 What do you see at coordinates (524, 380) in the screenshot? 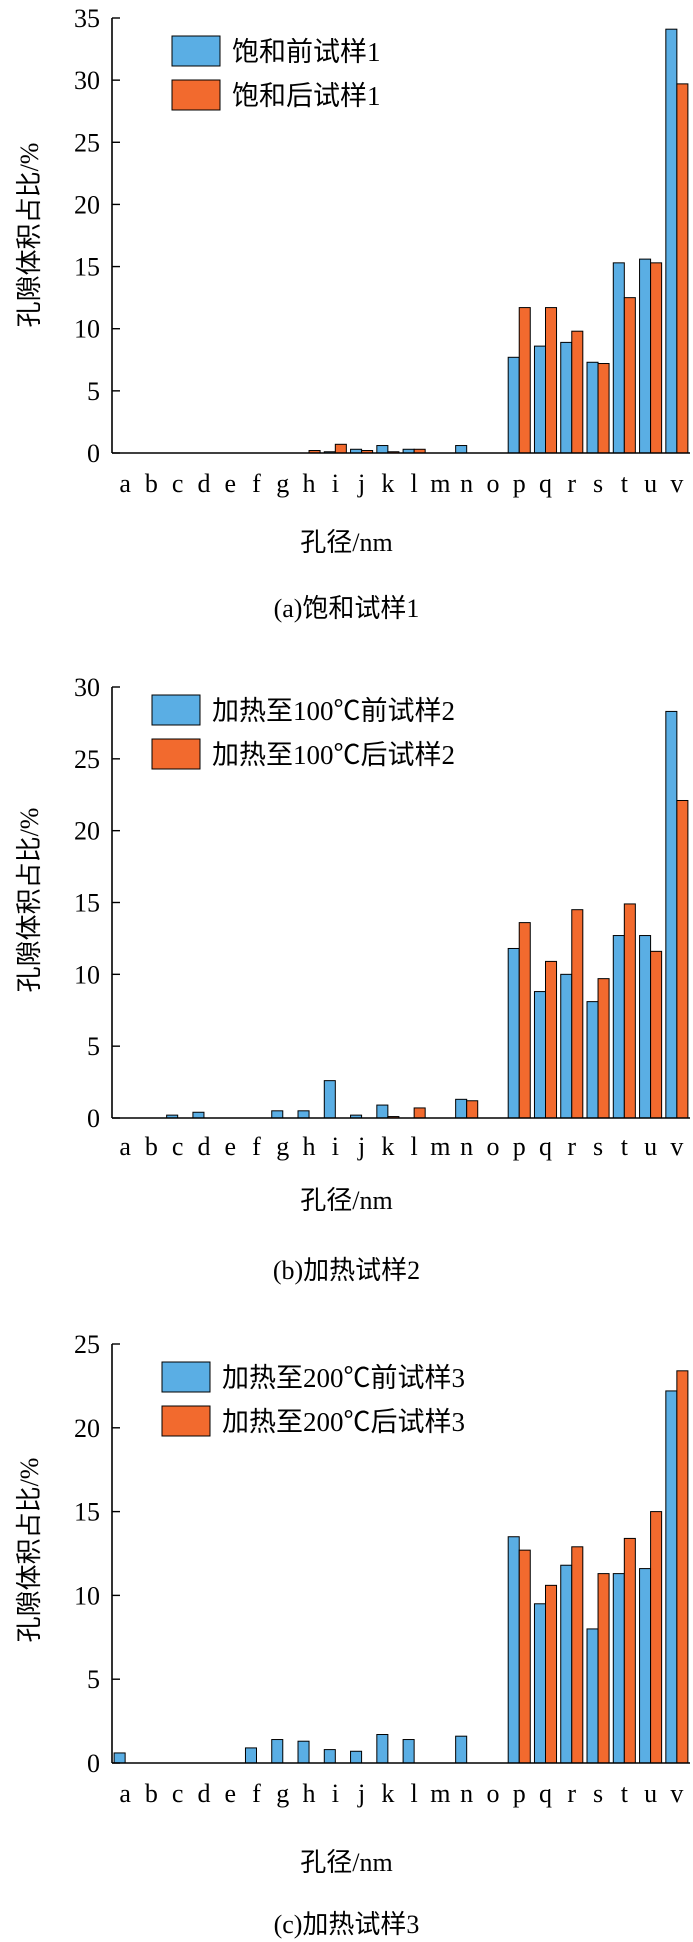
I see `bar-饱和后试样1-p` at bounding box center [524, 380].